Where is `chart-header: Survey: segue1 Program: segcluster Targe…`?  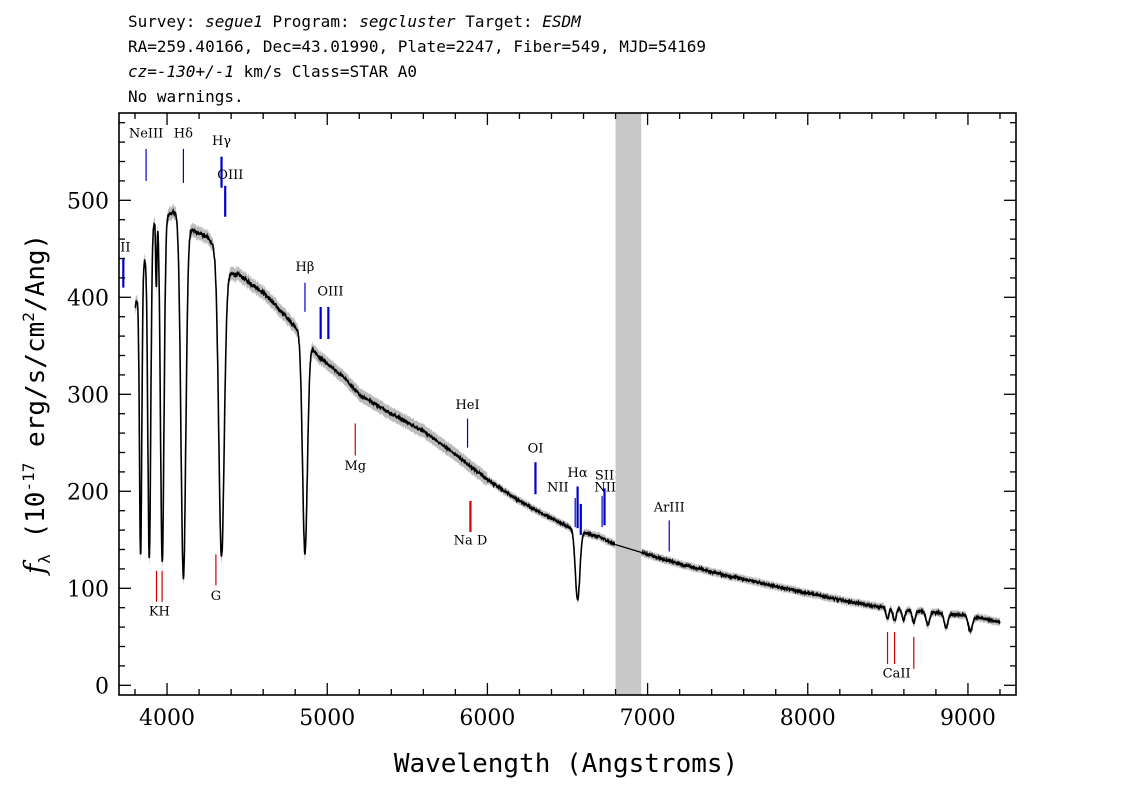 chart-header: Survey: segue1 Program: segcluster Targe… is located at coordinates (417, 59).